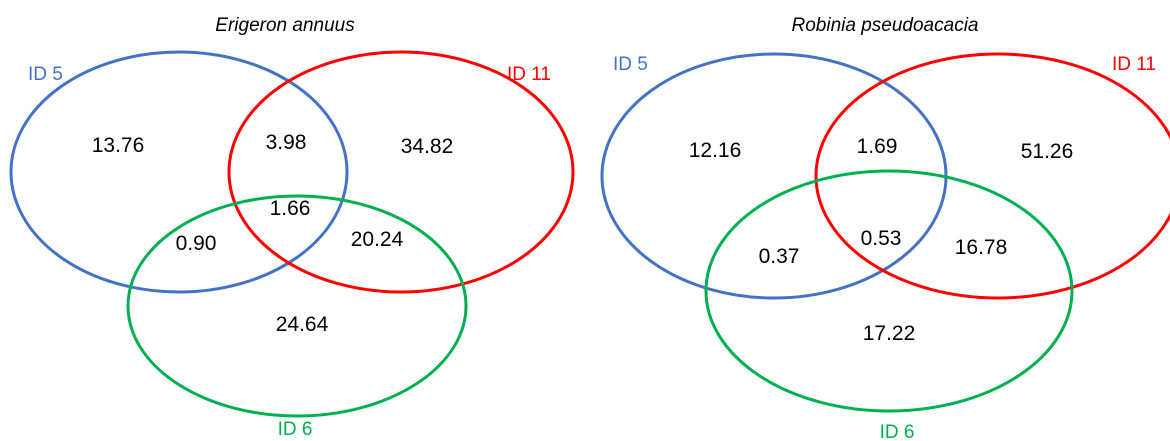 The width and height of the screenshot is (1170, 441). I want to click on set-id6-ellipse, so click(297, 306).